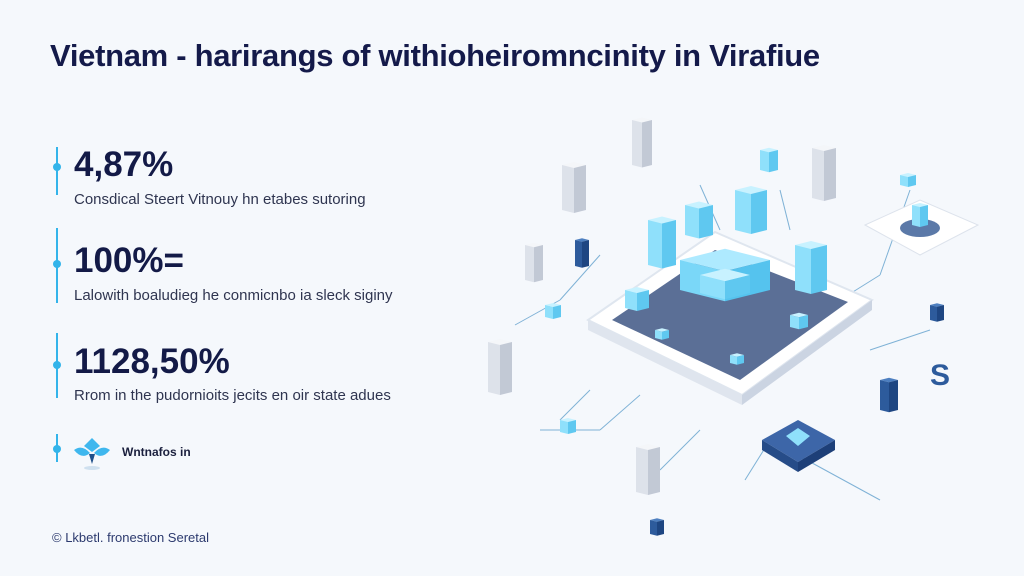  Describe the element at coordinates (156, 452) in the screenshot. I see `logo-label: Wntnafos in` at that location.